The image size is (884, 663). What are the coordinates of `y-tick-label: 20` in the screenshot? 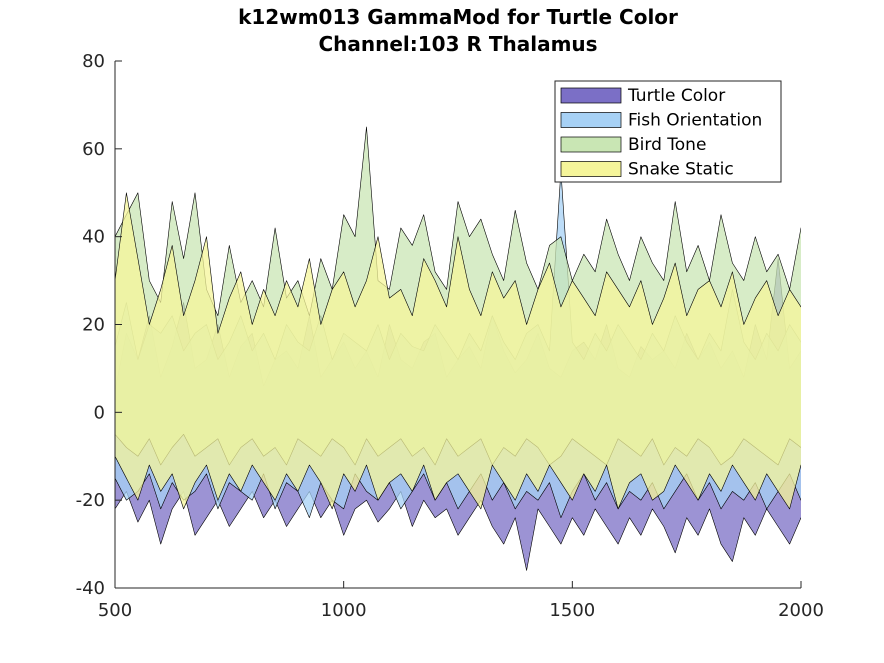 It's located at (93, 325).